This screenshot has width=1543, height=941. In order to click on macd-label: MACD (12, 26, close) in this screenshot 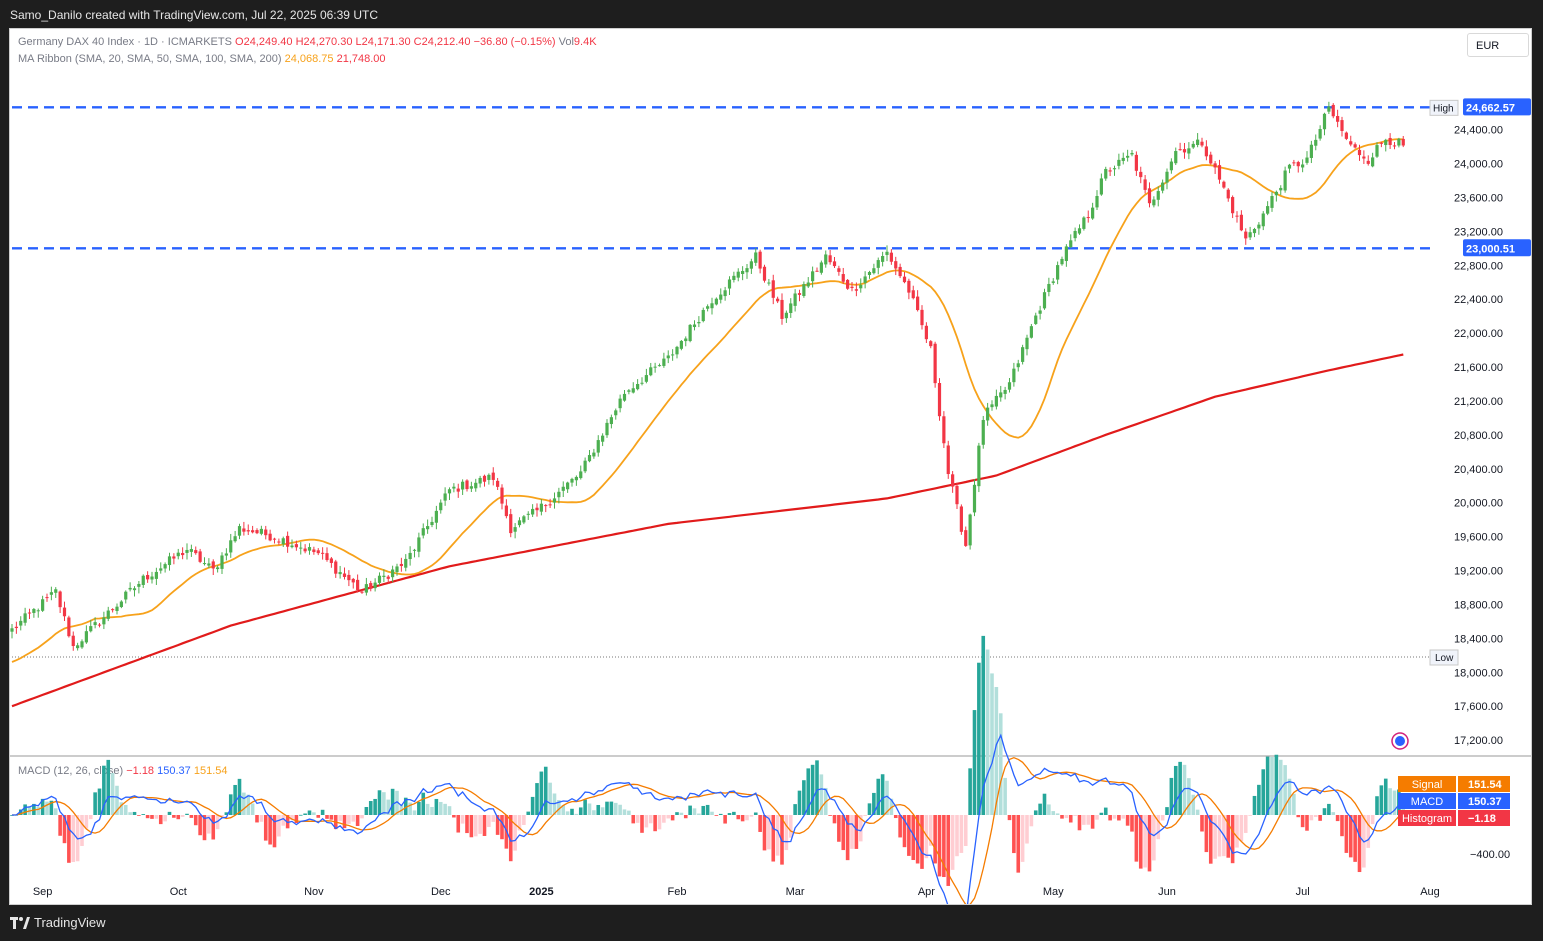, I will do `click(71, 771)`.